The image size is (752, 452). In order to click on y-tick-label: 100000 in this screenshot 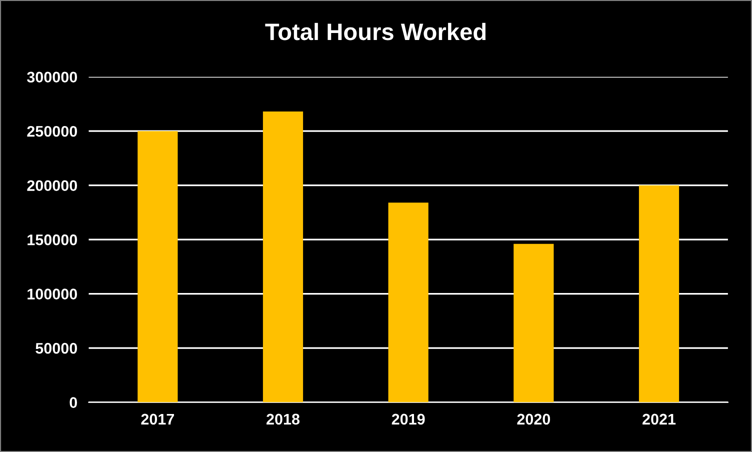, I will do `click(53, 294)`.